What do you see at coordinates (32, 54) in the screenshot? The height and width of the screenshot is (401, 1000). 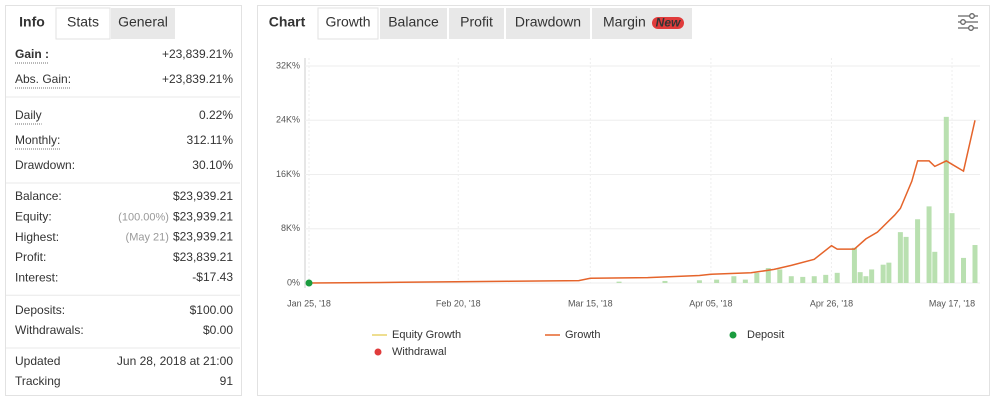 I see `stat-label: Gain :` at bounding box center [32, 54].